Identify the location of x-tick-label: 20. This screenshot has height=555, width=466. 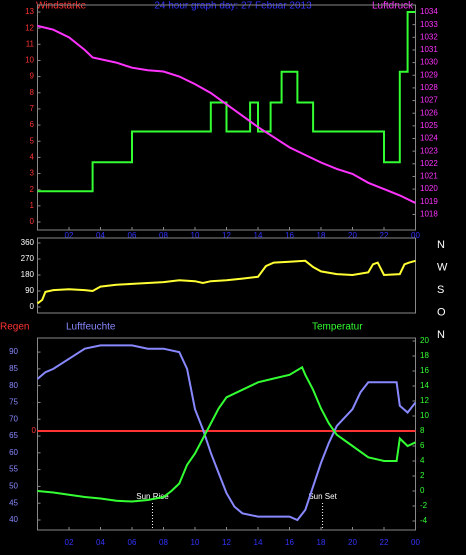
(352, 235).